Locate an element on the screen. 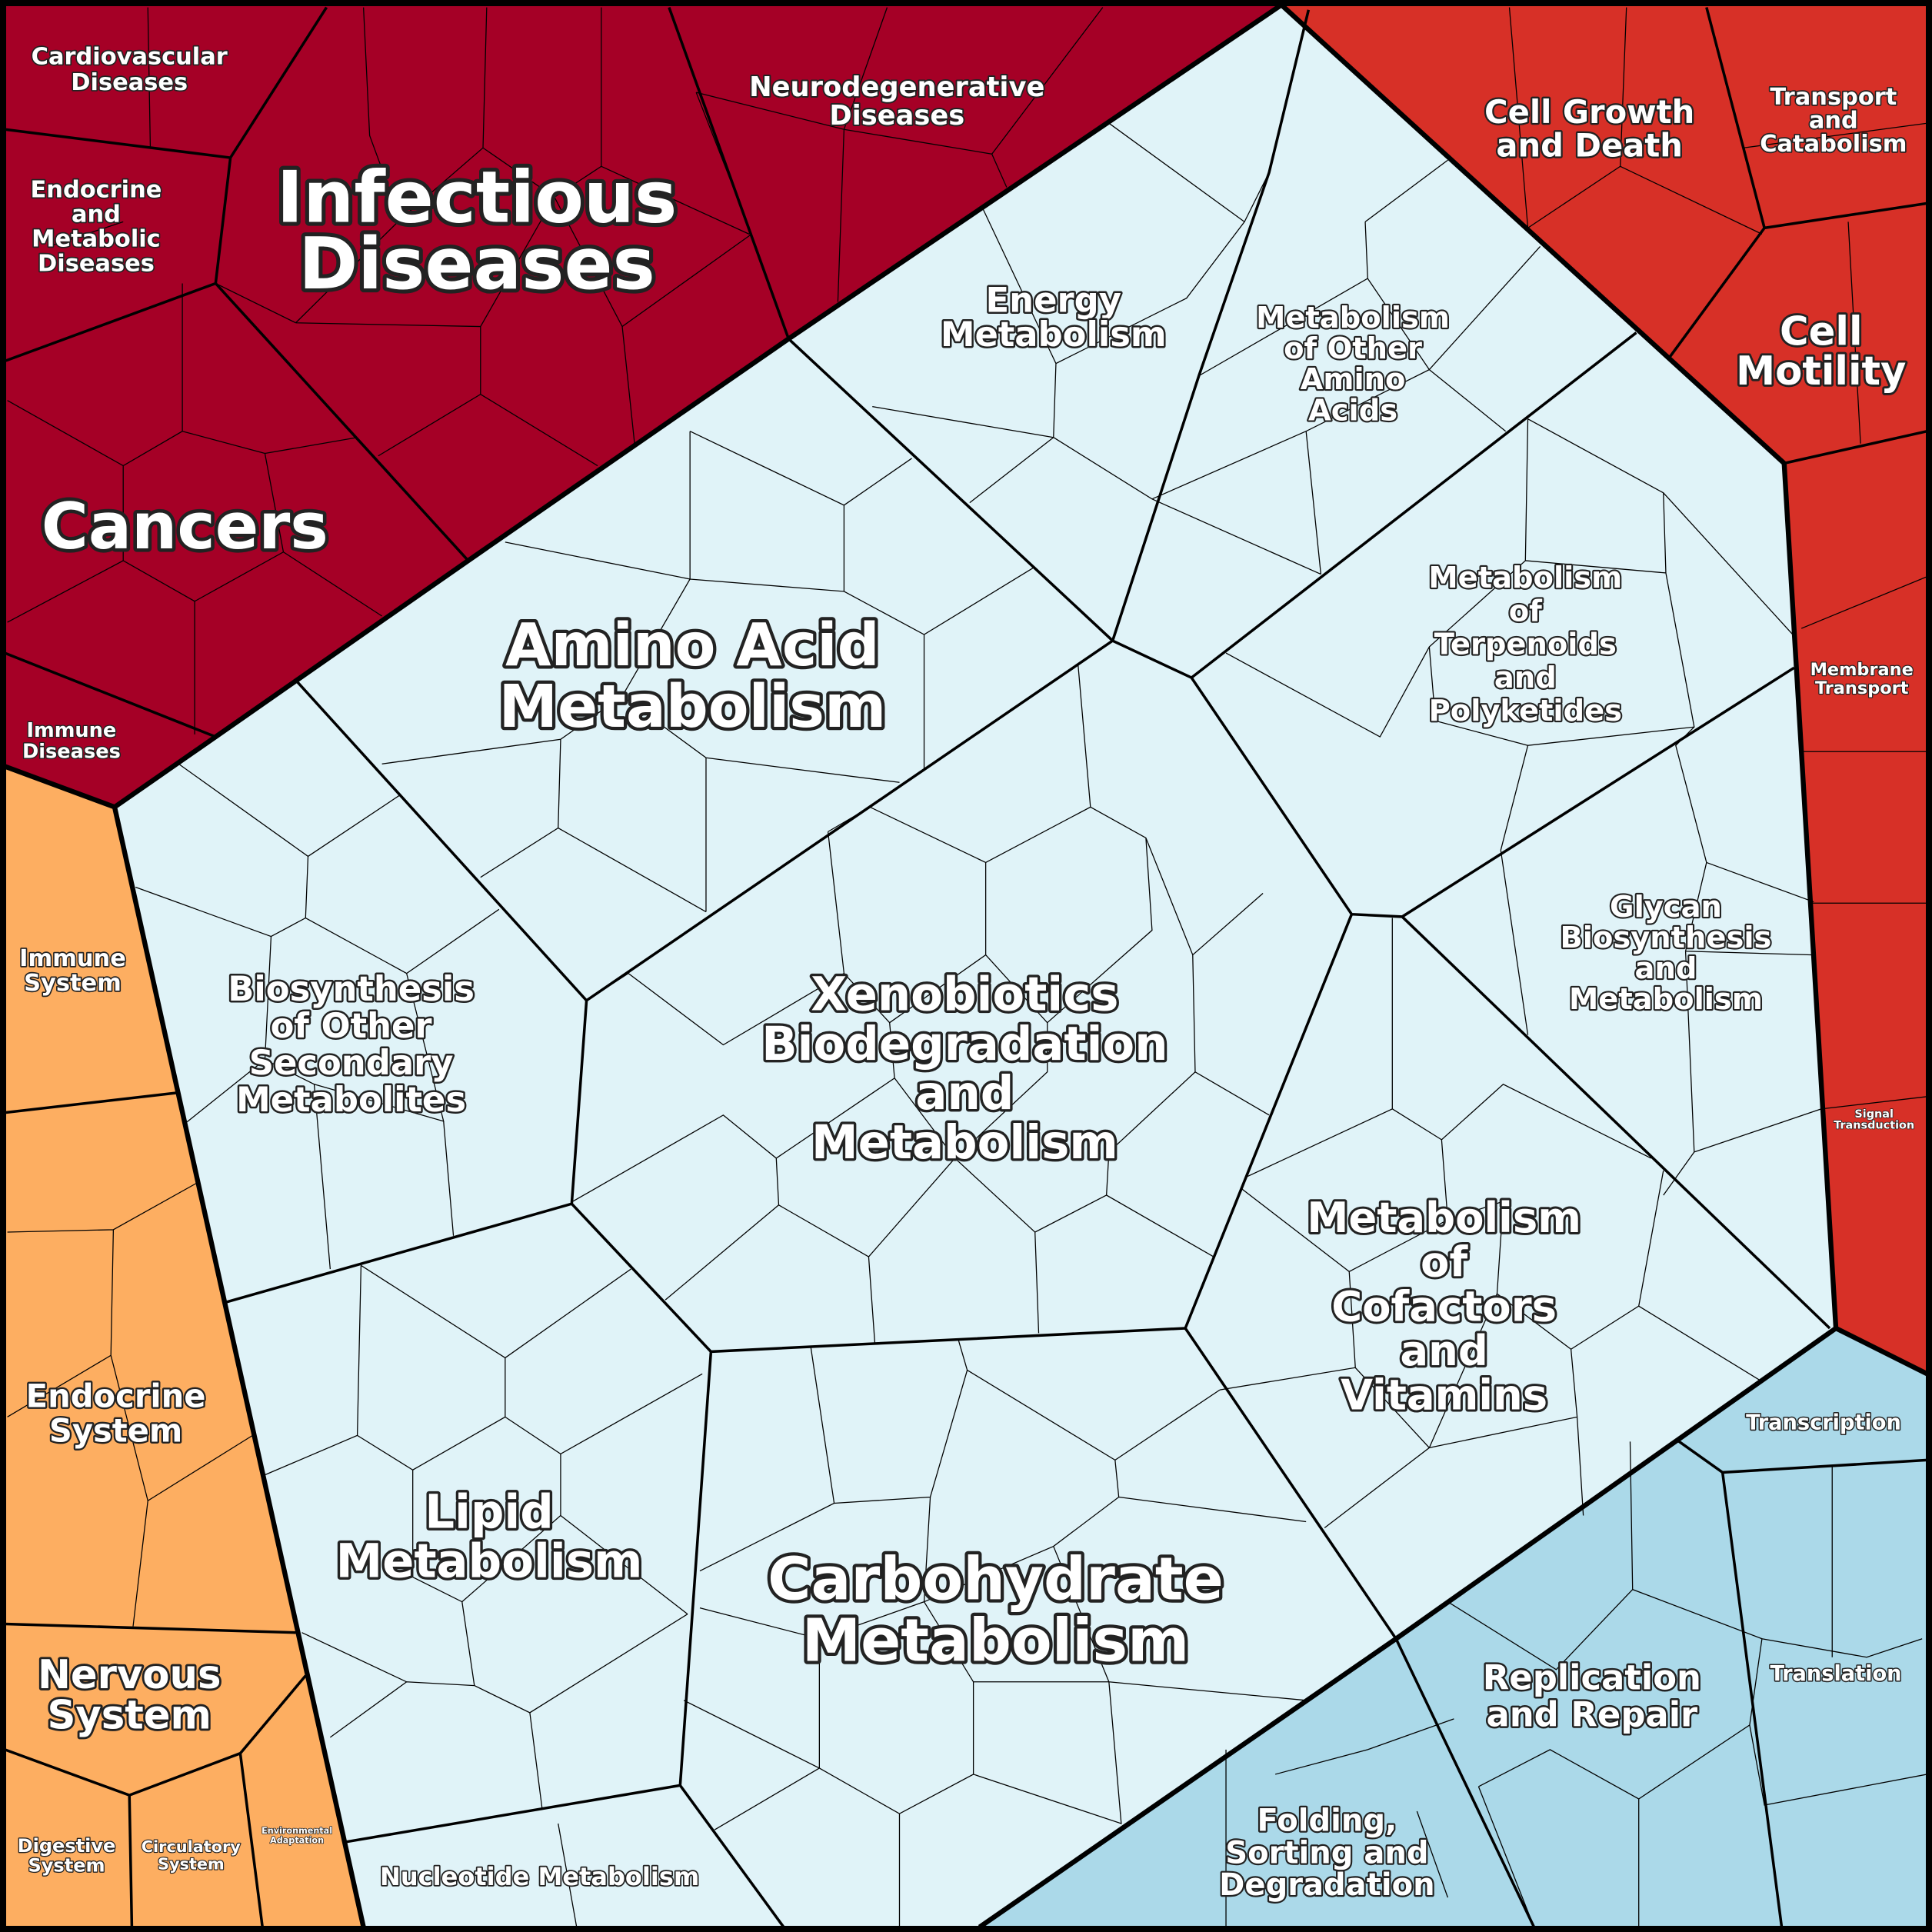 Image resolution: width=1932 pixels, height=1932 pixels. label-glycan: Glycan Biosynthesis and Metabolism is located at coordinates (1665, 953).